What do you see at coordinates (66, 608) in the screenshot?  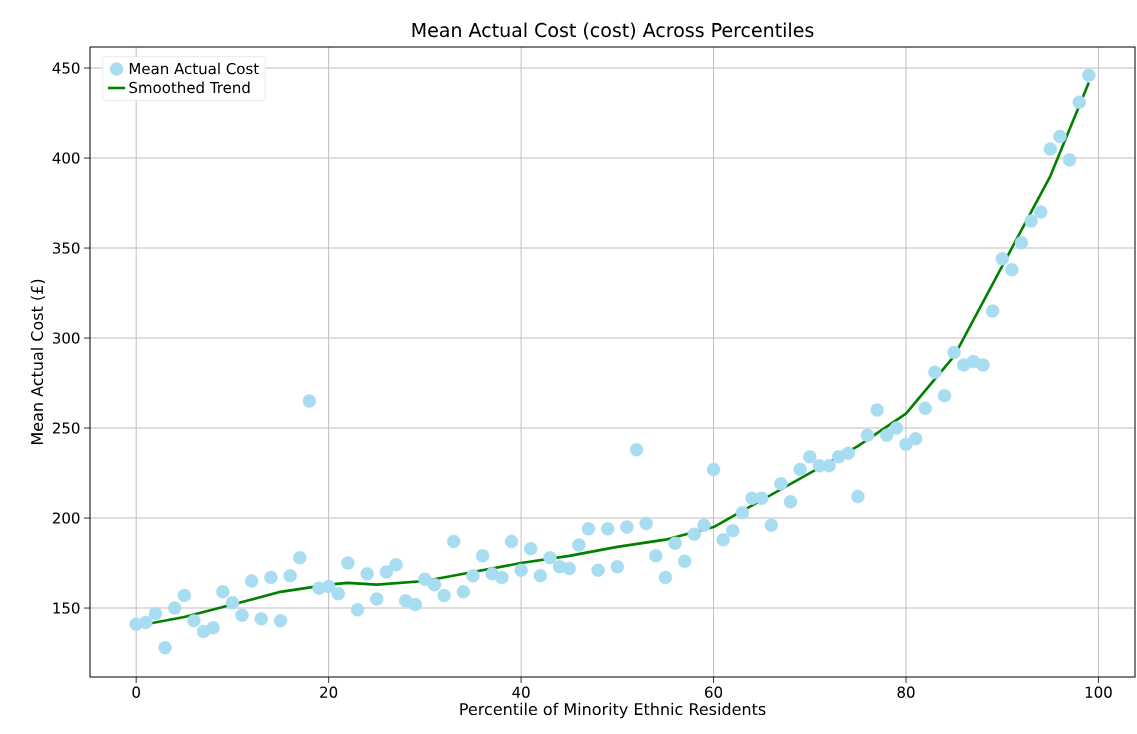 I see `y-tick-label: 150` at bounding box center [66, 608].